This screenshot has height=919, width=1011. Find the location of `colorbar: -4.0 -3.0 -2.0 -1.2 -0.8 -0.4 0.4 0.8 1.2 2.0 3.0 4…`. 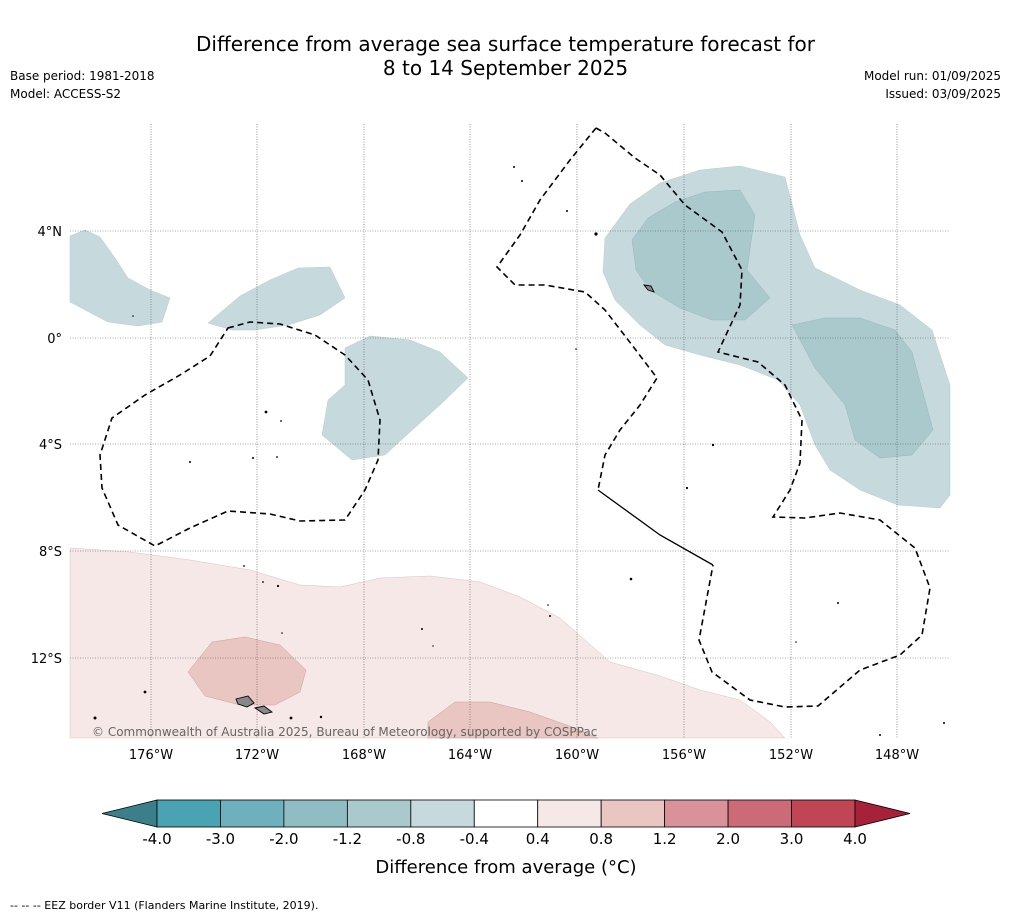

colorbar: -4.0 -3.0 -2.0 -1.2 -0.8 -0.4 0.4 0.8 1.2 2.0 3.0 4… is located at coordinates (506, 823).